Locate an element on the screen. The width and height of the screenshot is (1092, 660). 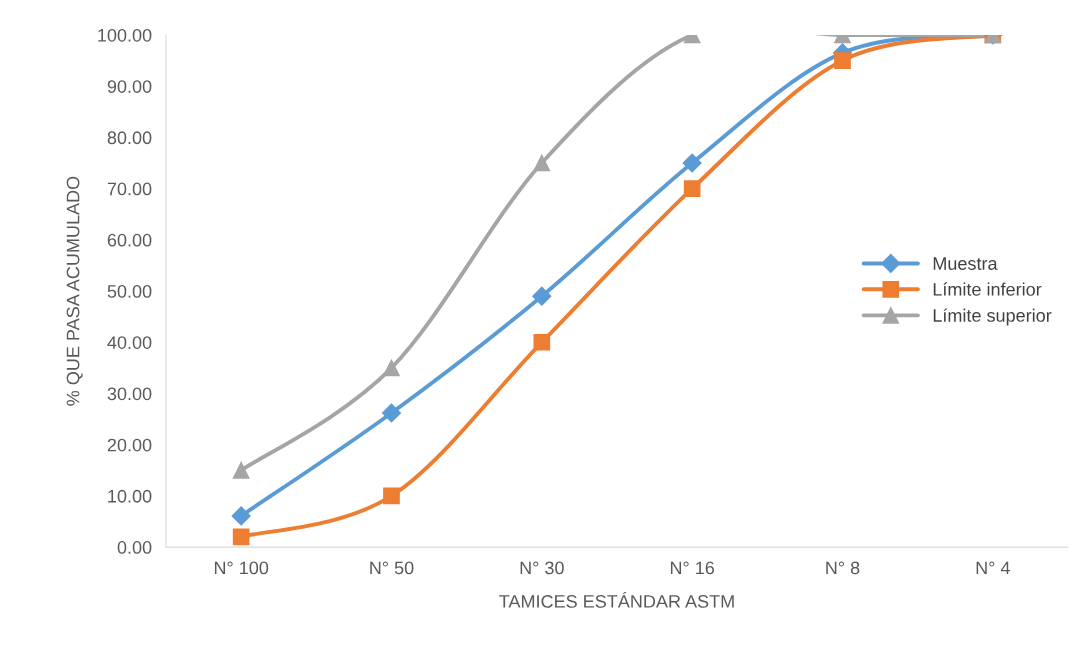
y-tick-label: 0.00 is located at coordinates (134, 547).